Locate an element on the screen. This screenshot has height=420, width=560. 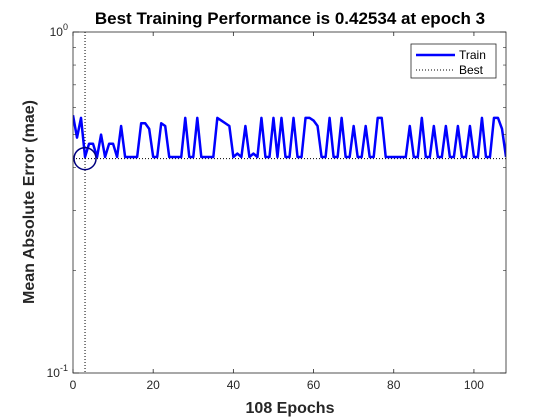
y-axis-label: Mean Absolute Error (mae) is located at coordinates (29, 202).